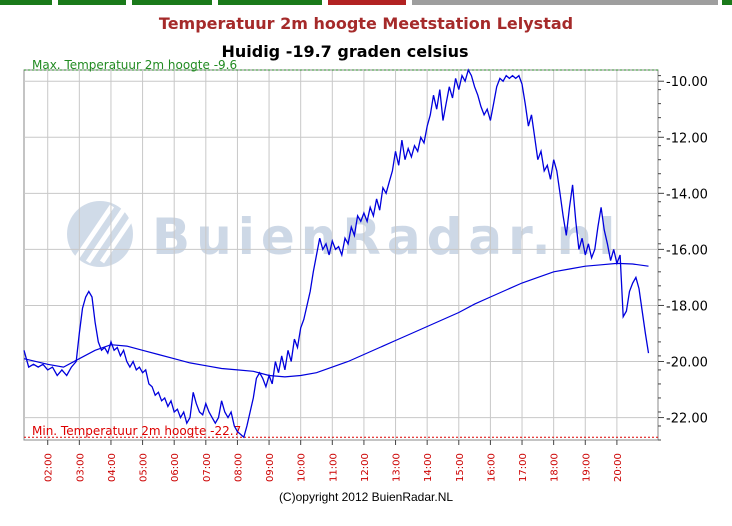  Describe the element at coordinates (460, 467) in the screenshot. I see `x-tick-label: 15:00` at that location.